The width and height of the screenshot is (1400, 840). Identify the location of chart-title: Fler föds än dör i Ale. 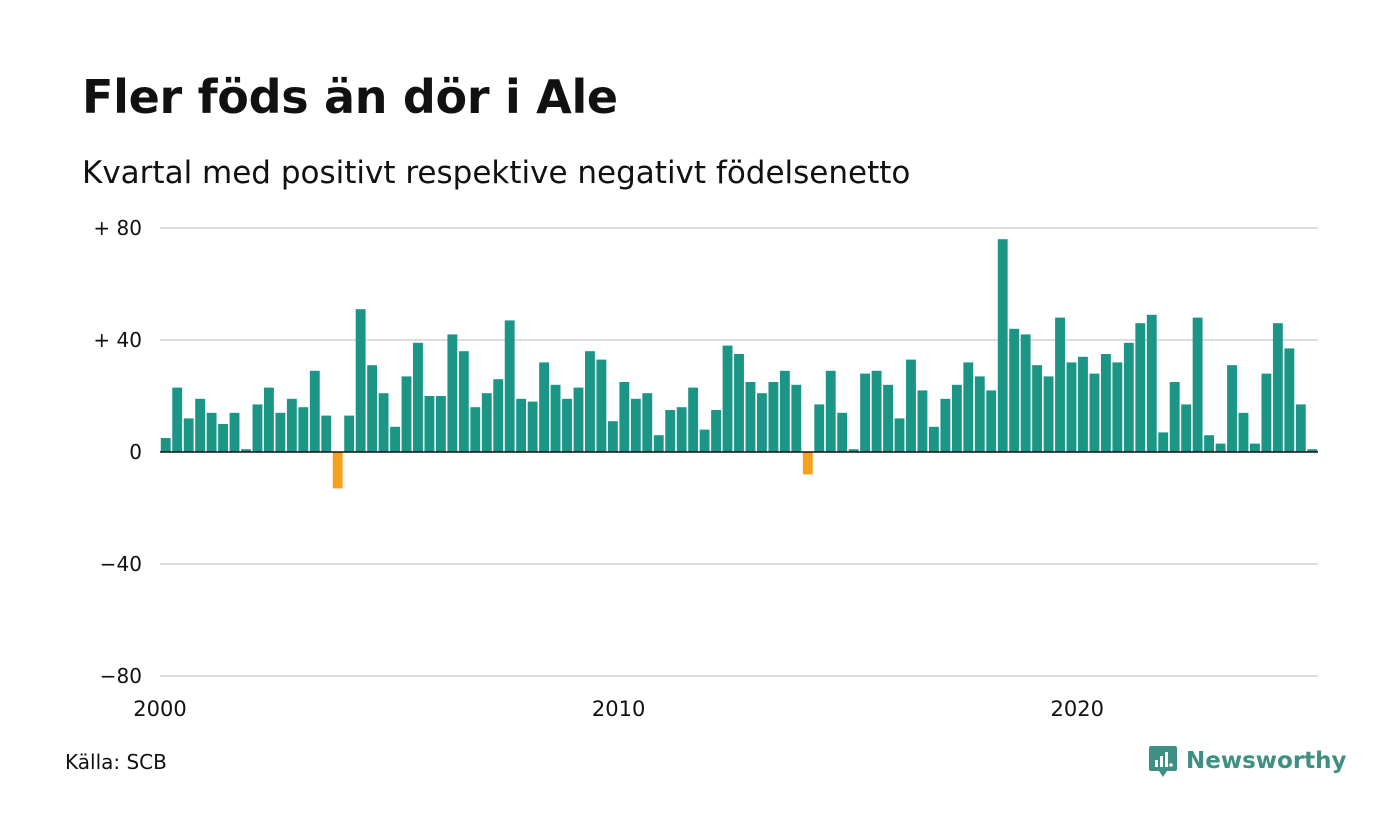
(350, 97).